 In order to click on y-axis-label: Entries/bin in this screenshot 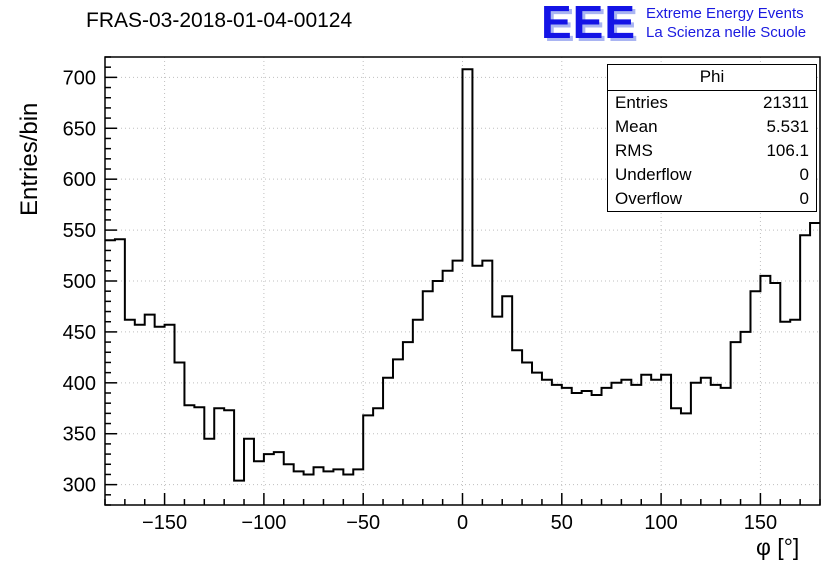, I will do `click(29, 159)`.